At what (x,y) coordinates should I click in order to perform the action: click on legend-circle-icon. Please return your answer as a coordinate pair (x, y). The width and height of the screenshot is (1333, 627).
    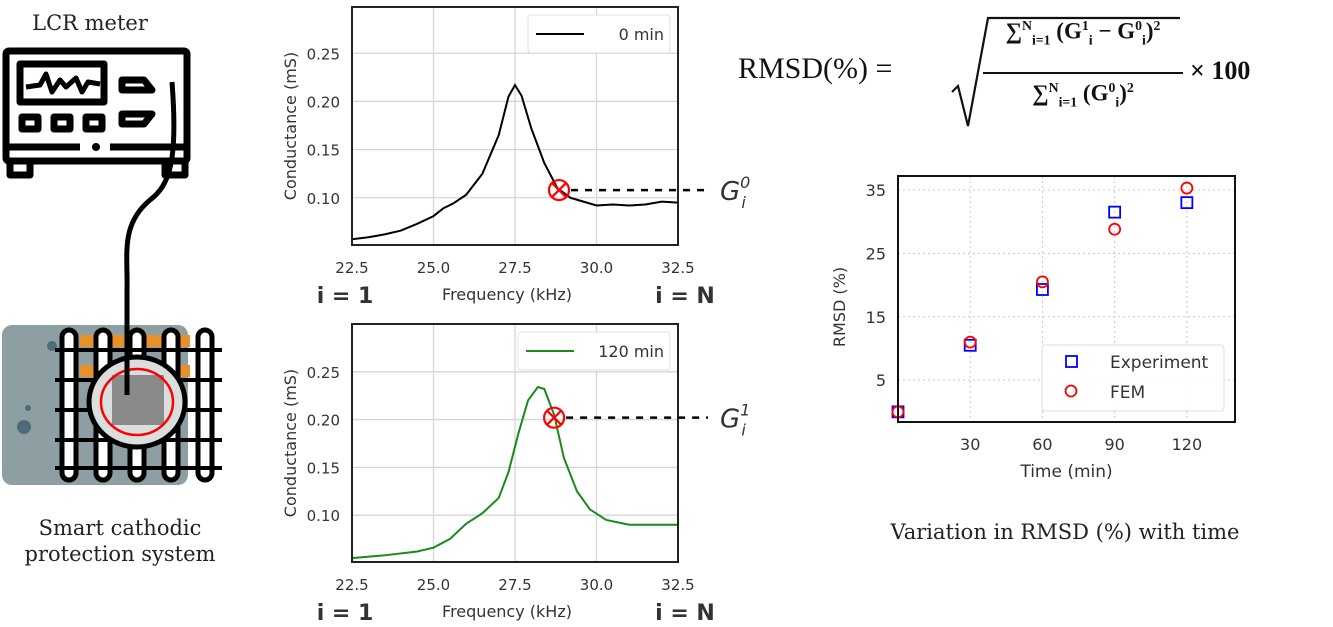
    Looking at the image, I should click on (1071, 391).